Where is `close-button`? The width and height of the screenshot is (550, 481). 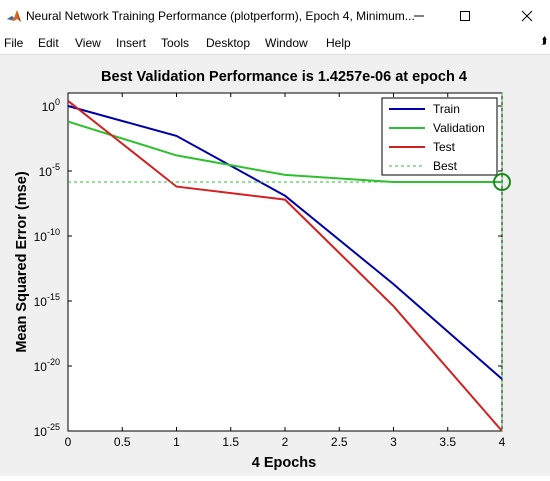 close-button is located at coordinates (527, 16).